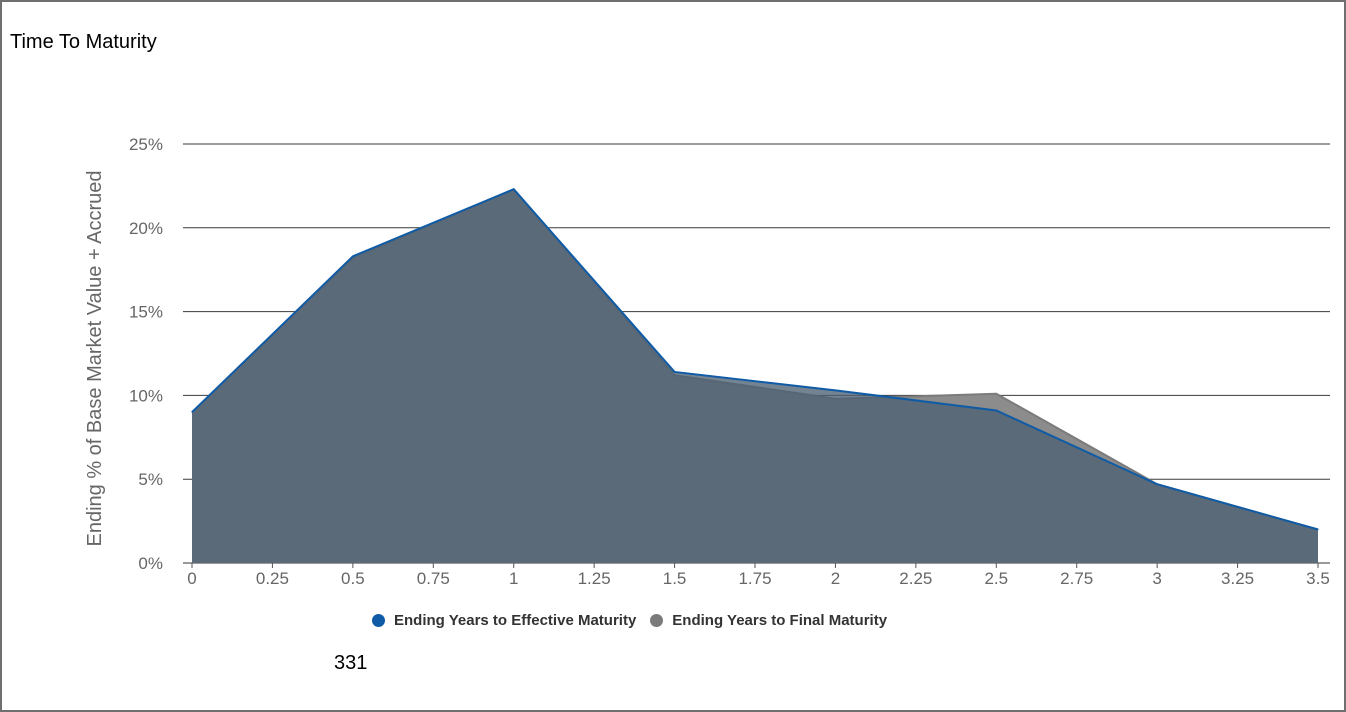 Image resolution: width=1346 pixels, height=712 pixels. Describe the element at coordinates (353, 578) in the screenshot. I see `x-tick-label: 0.5` at that location.